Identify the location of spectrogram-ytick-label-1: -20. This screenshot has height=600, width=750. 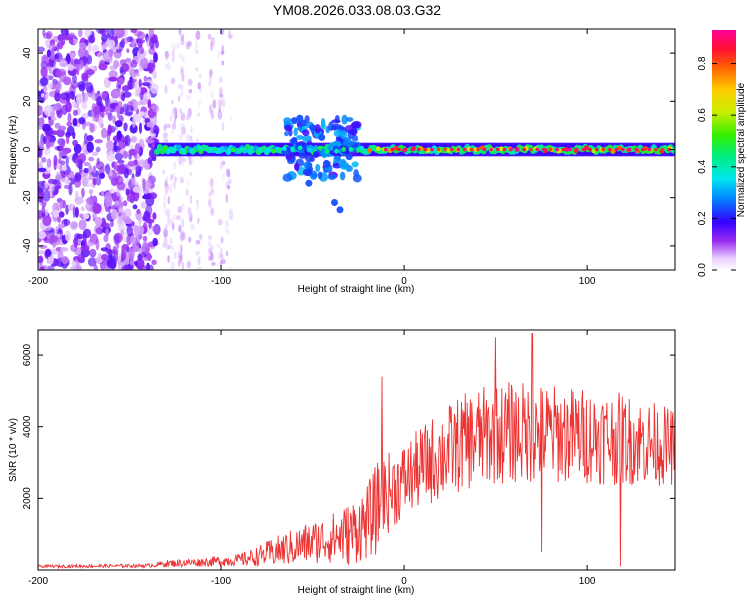
(27, 197).